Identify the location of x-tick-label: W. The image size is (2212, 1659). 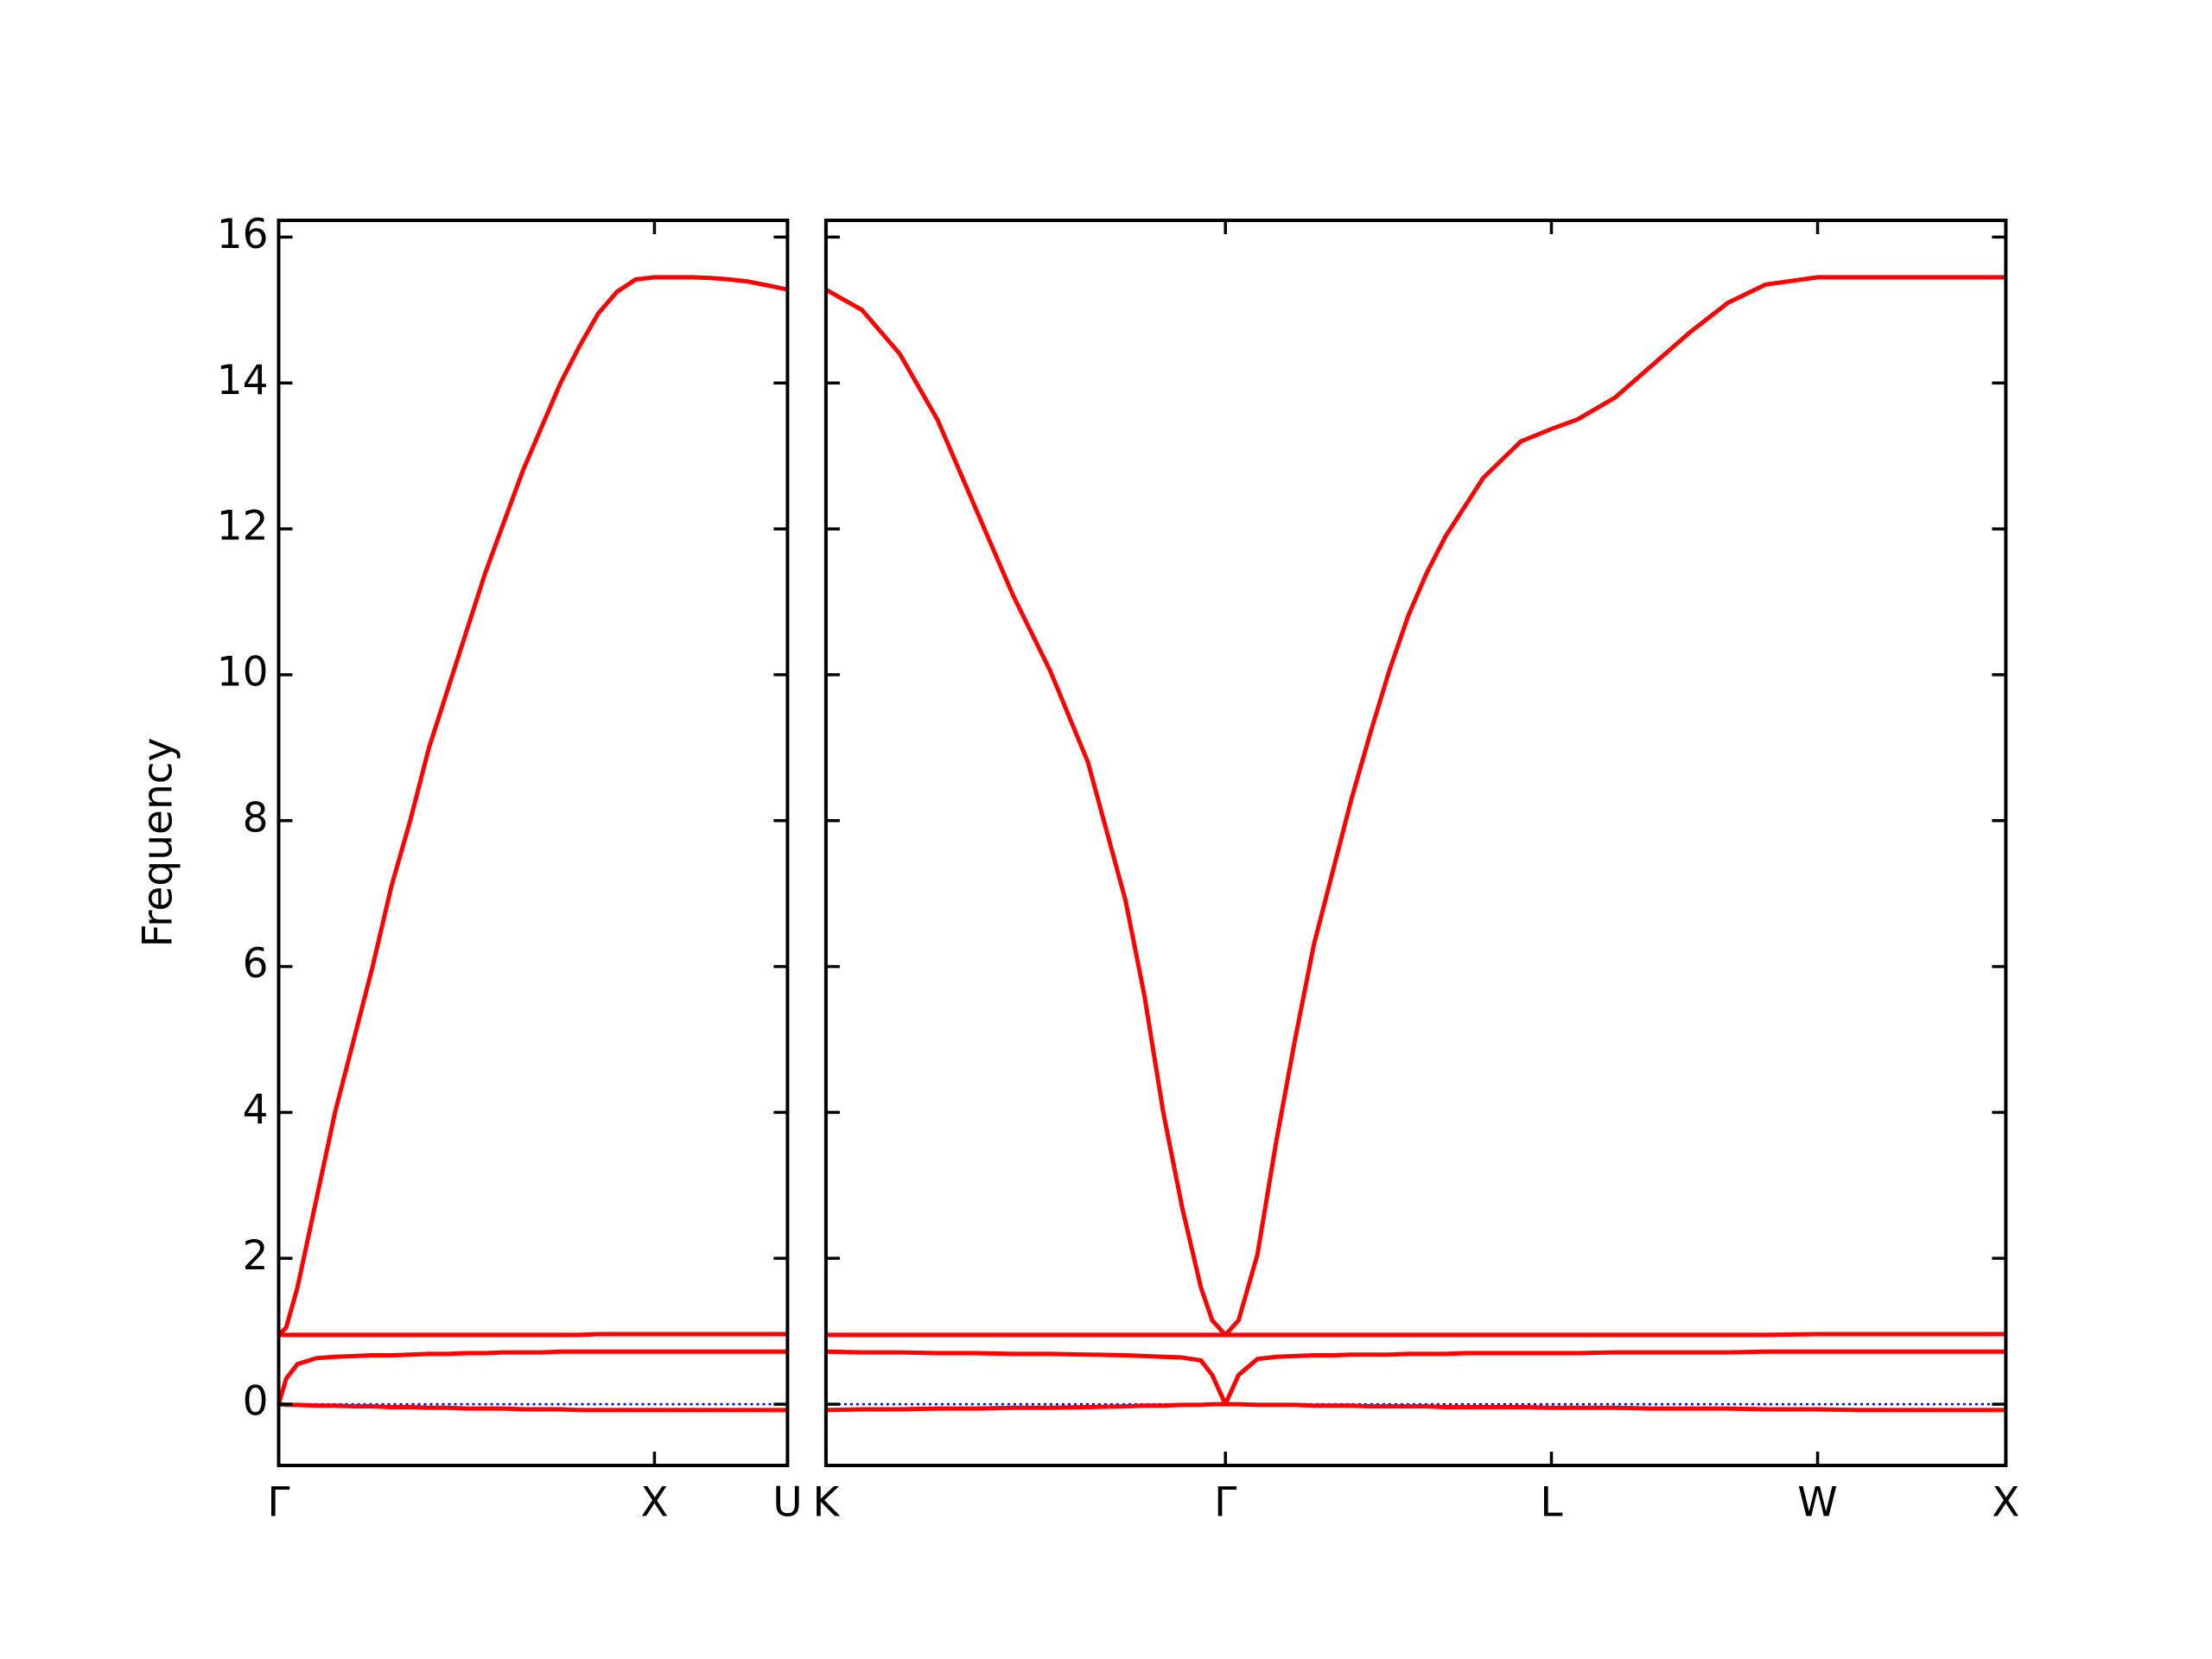
(1817, 1503).